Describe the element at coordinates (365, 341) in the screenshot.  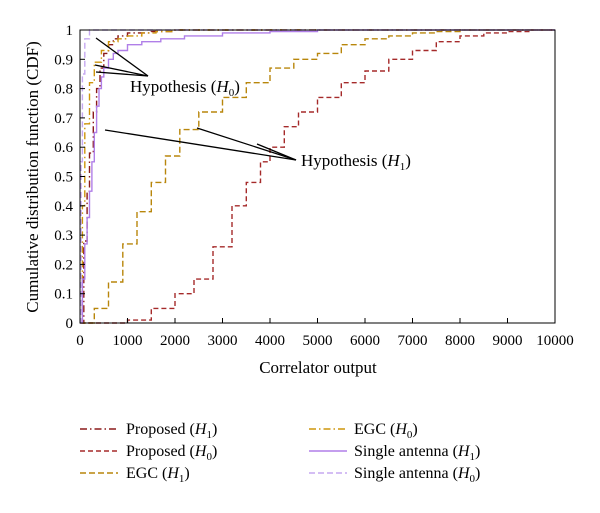
I see `x-tick-label: 6000` at that location.